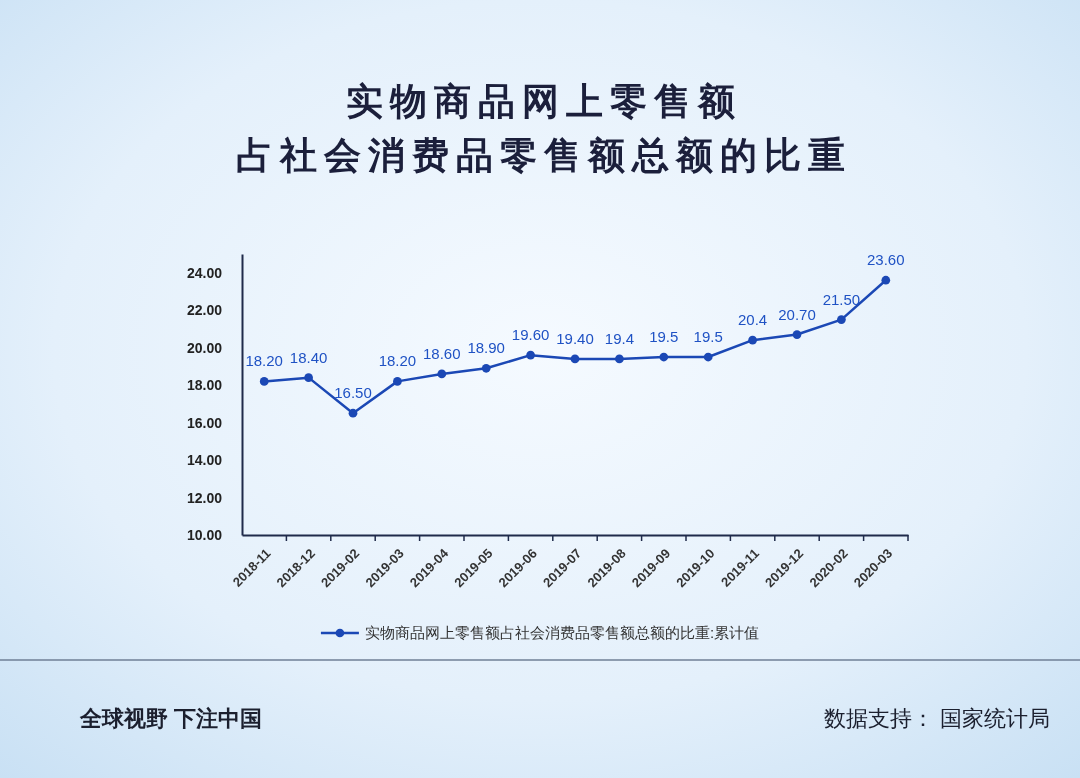  I want to click on legend-label: 实物商品网上零售额占社会消费品零售额总额的比重:累计值, so click(562, 633).